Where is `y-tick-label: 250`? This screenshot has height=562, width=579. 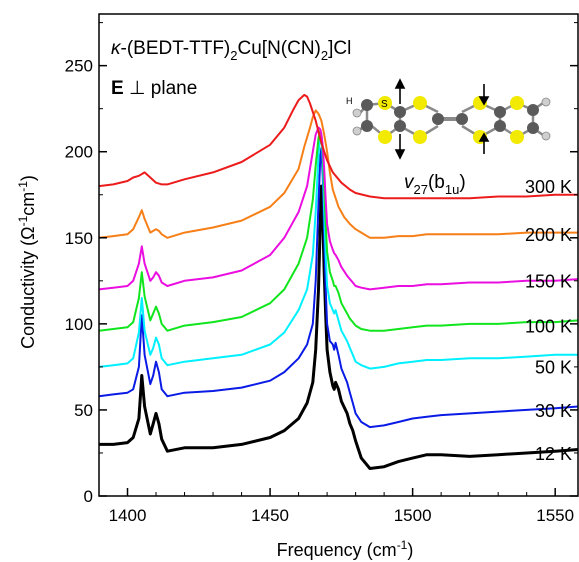
y-tick-label: 250 is located at coordinates (79, 66).